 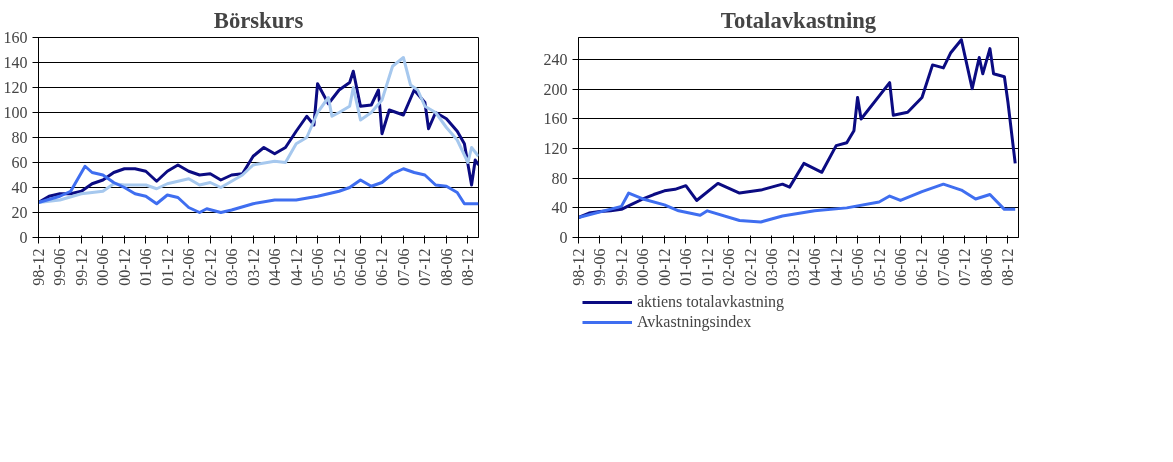 I want to click on legend-label: aktiens totalavkastning, so click(x=711, y=302).